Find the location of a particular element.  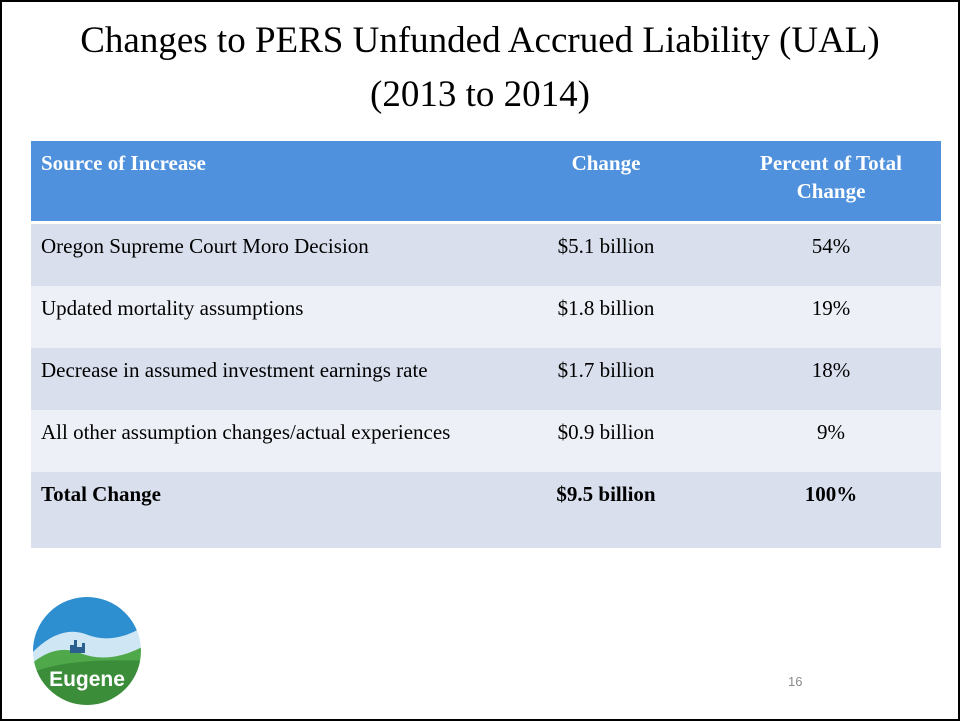

table-cell: 9% is located at coordinates (831, 441).